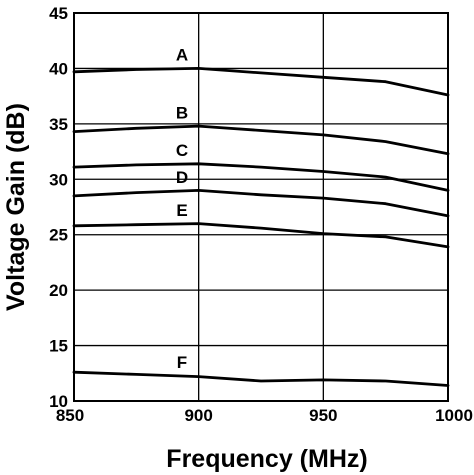 Image resolution: width=474 pixels, height=475 pixels. Describe the element at coordinates (261, 378) in the screenshot. I see `series-line-f` at that location.